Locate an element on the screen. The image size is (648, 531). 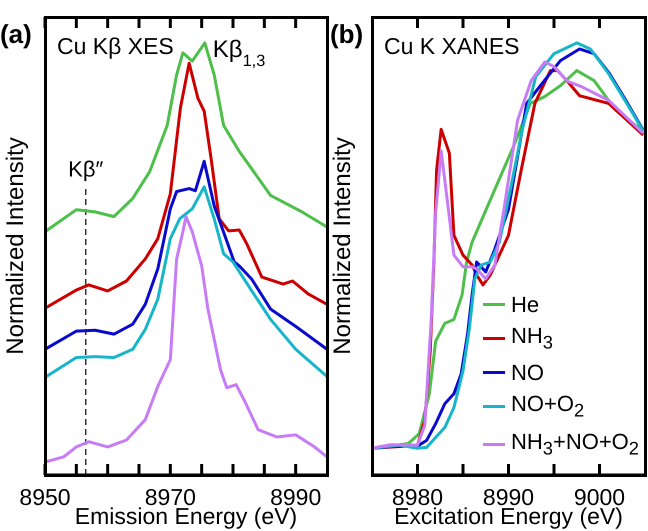
legend-label: He is located at coordinates (525, 304).